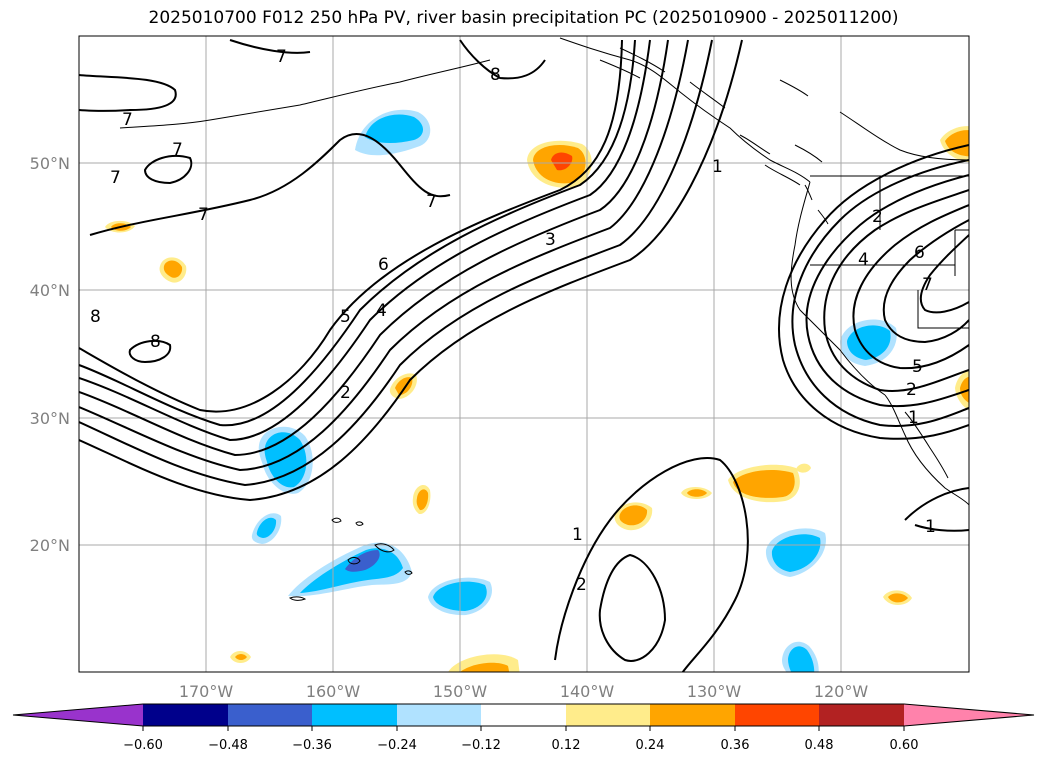 This screenshot has height=765, width=1047. What do you see at coordinates (566, 745) in the screenshot?
I see `colorbar-tick-label: 0.12` at bounding box center [566, 745].